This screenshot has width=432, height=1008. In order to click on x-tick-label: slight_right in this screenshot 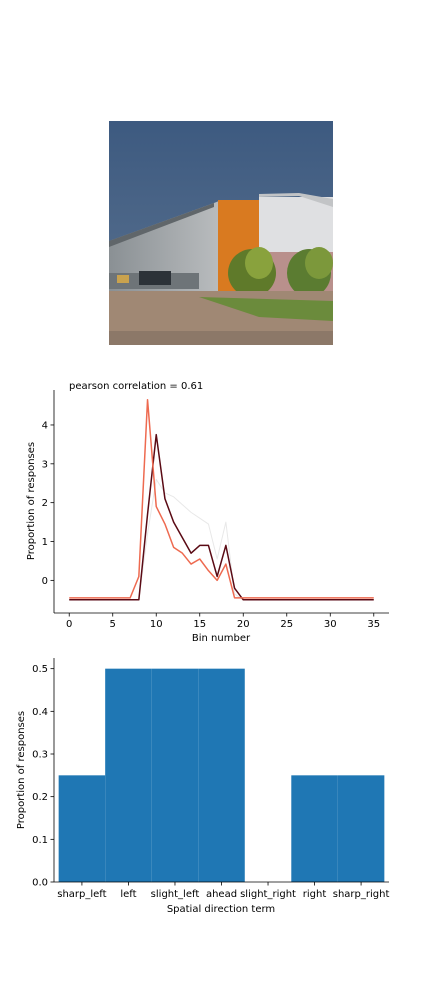, I will do `click(268, 894)`.